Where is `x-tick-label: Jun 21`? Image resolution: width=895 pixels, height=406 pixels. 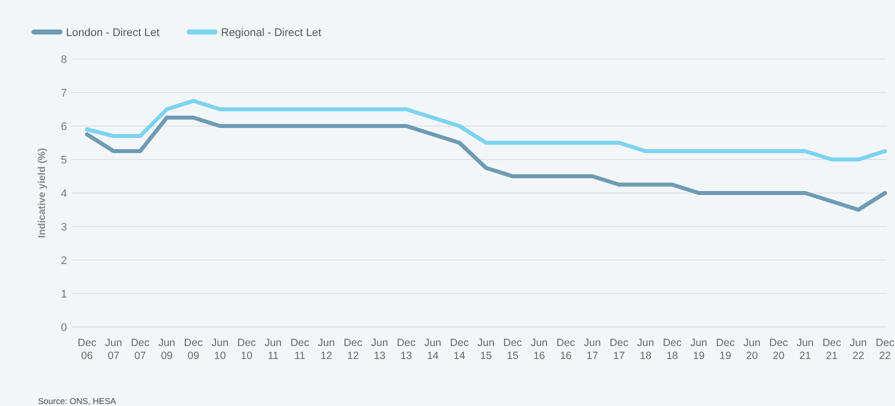 x-tick-label: Jun 21 is located at coordinates (805, 349).